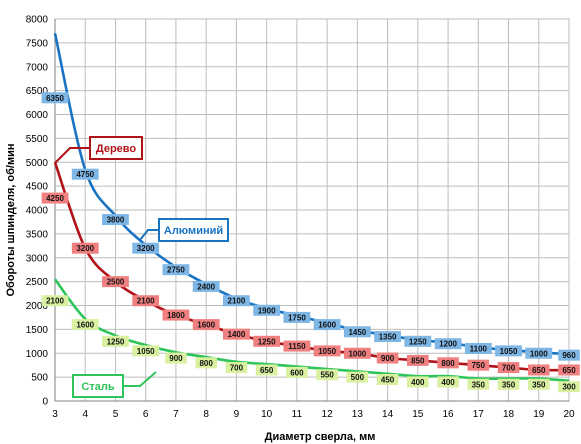 This screenshot has height=444, width=581. I want to click on data-label-steel: 300, so click(569, 387).